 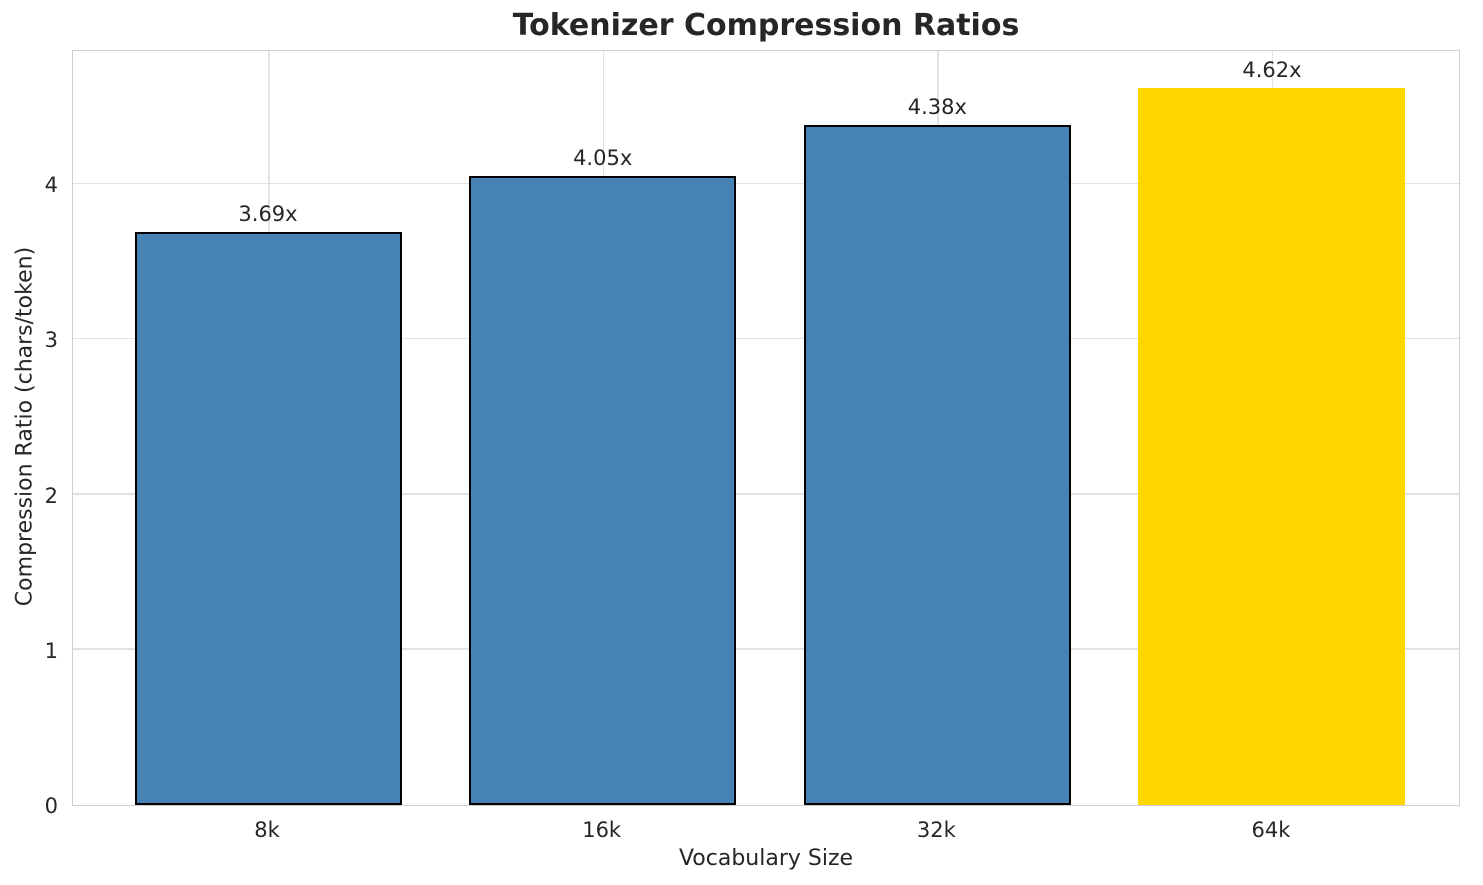 What do you see at coordinates (268, 518) in the screenshot?
I see `bar-8k` at bounding box center [268, 518].